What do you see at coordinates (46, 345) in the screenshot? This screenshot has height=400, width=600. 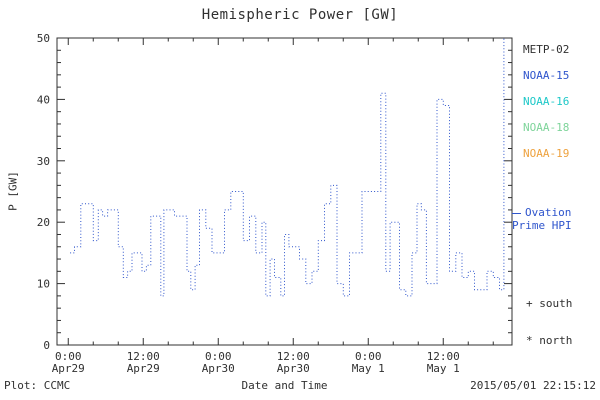 I see `svg-text: 0` at bounding box center [46, 345].